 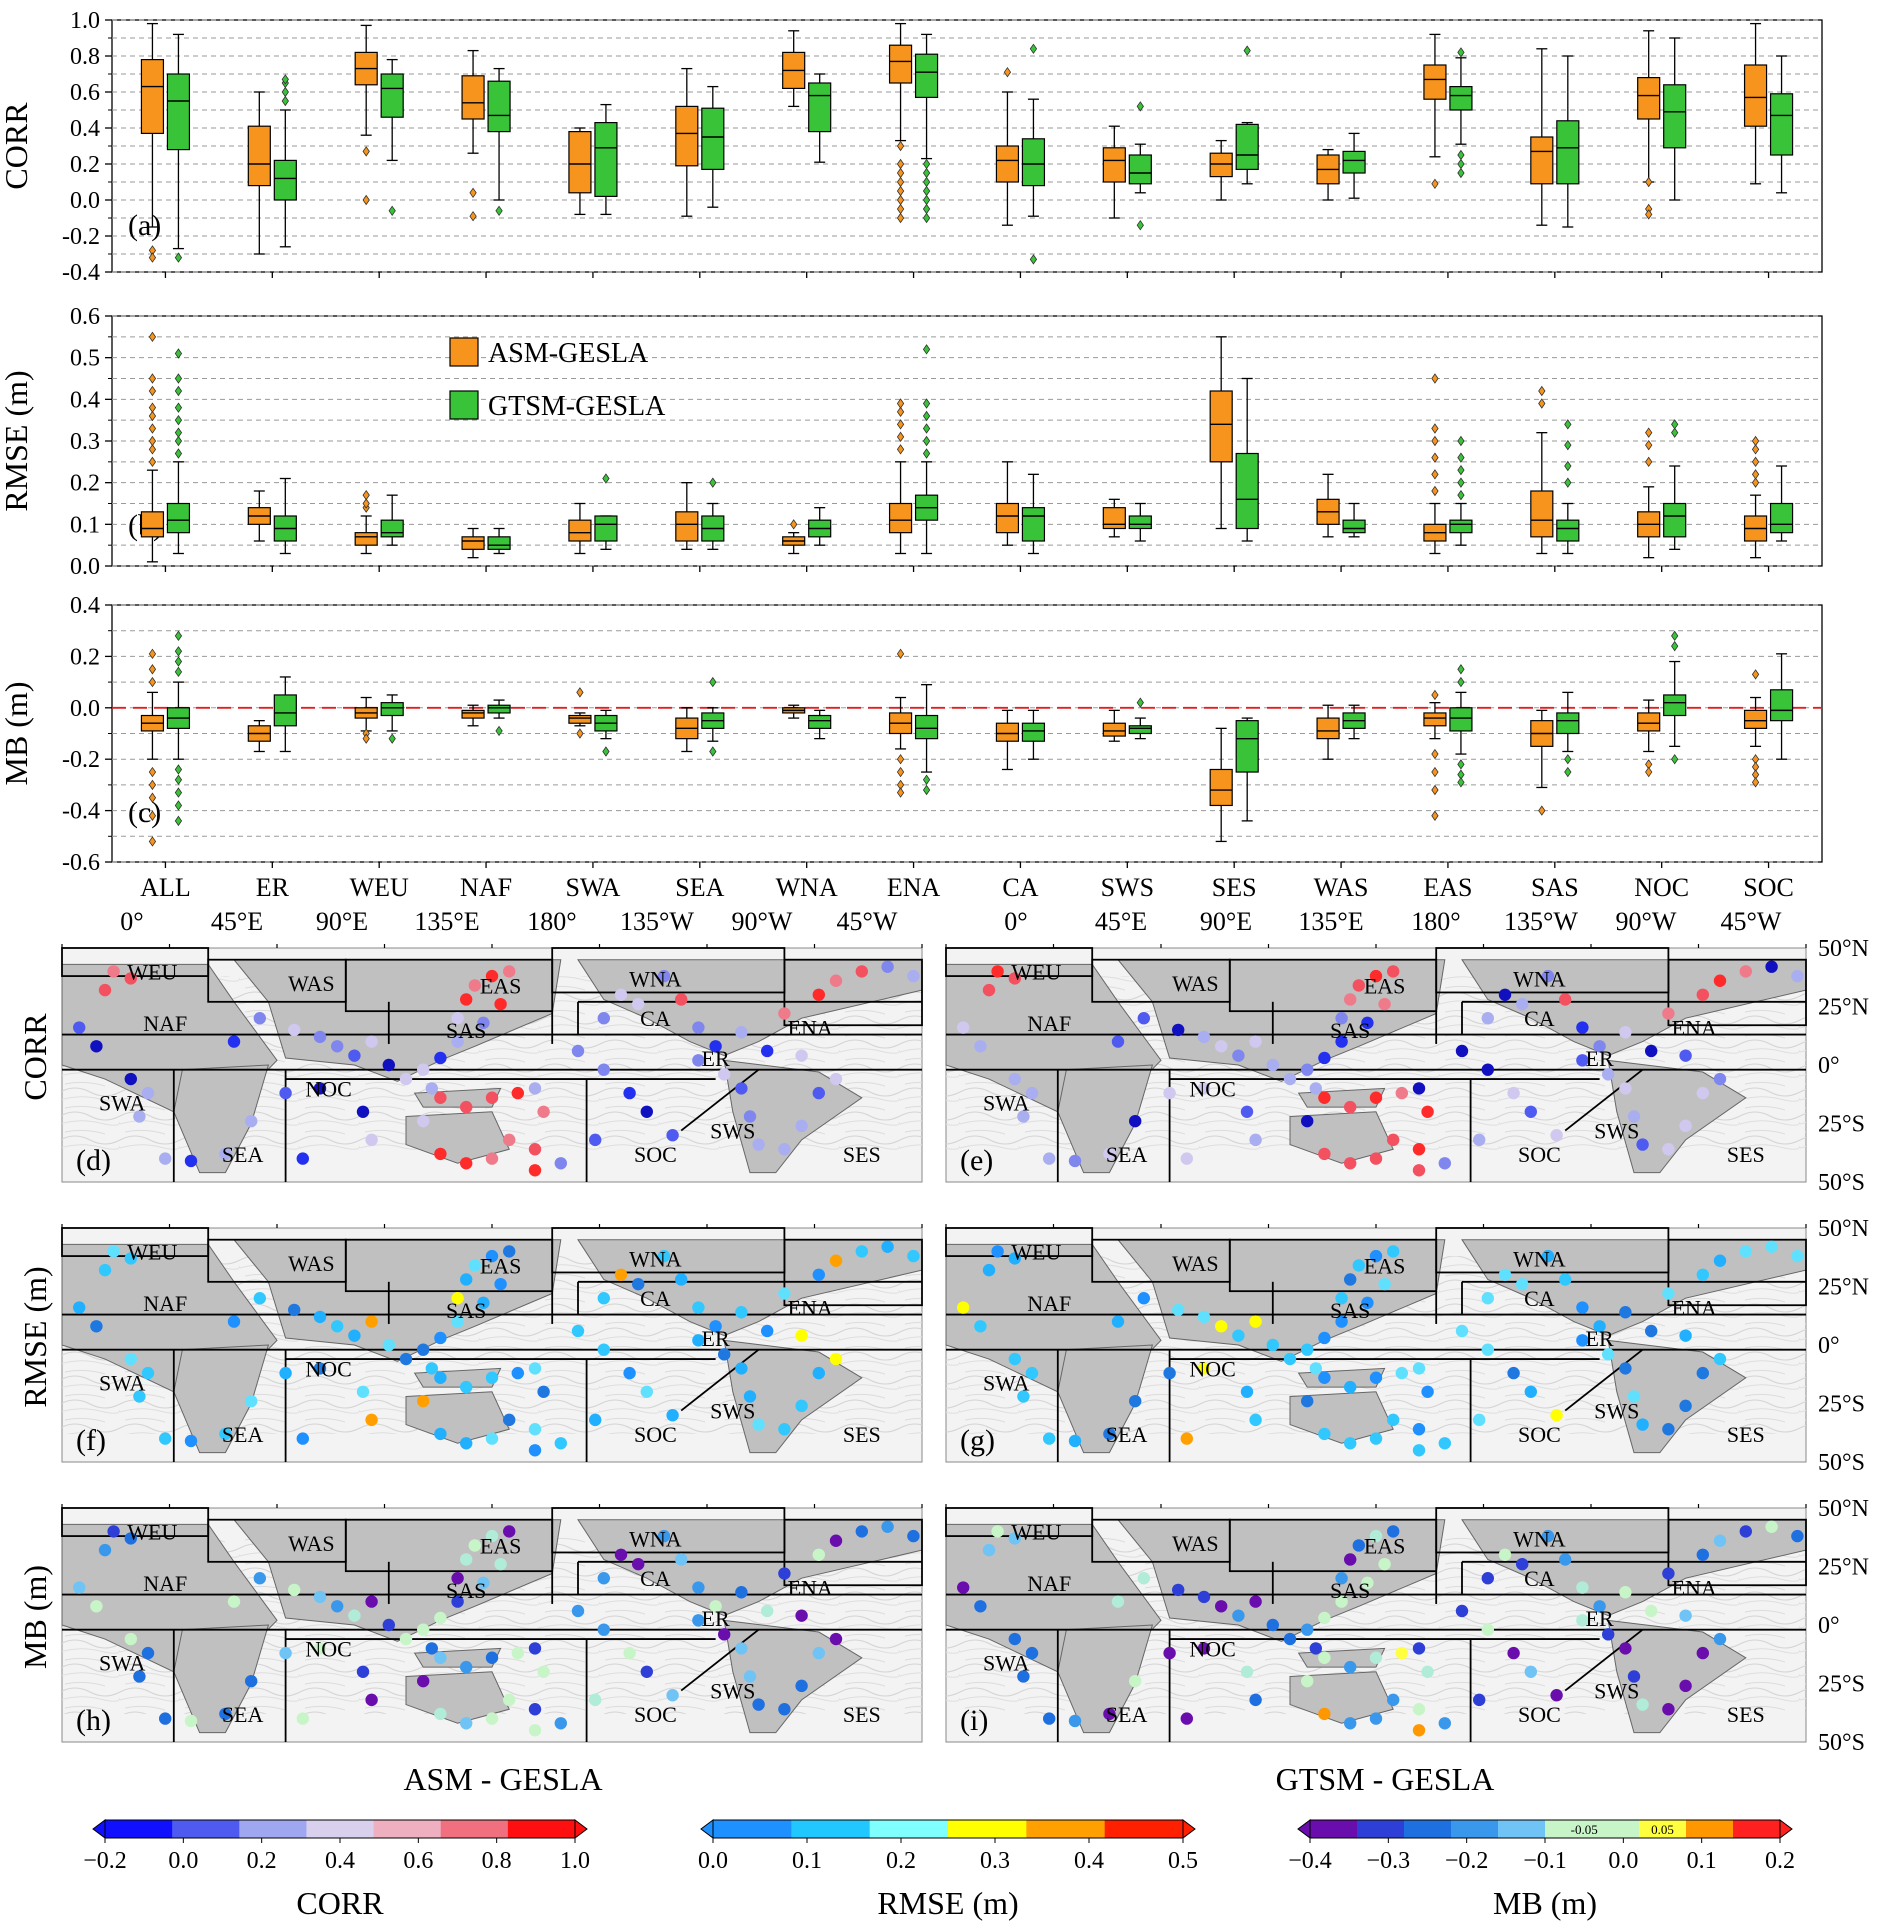 What do you see at coordinates (1841, 1685) in the screenshot?
I see `latitude-label: 25°S` at bounding box center [1841, 1685].